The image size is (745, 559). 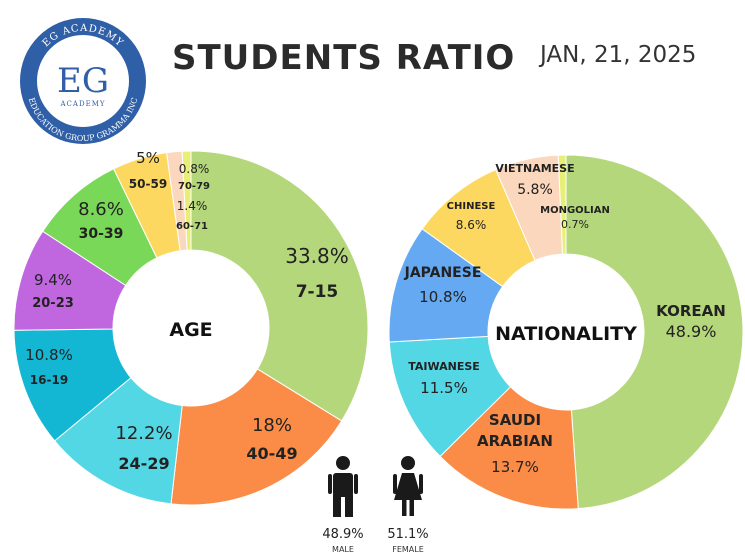 What do you see at coordinates (471, 206) in the screenshot?
I see `nationality-name-label-chinese: CHINESE` at bounding box center [471, 206].